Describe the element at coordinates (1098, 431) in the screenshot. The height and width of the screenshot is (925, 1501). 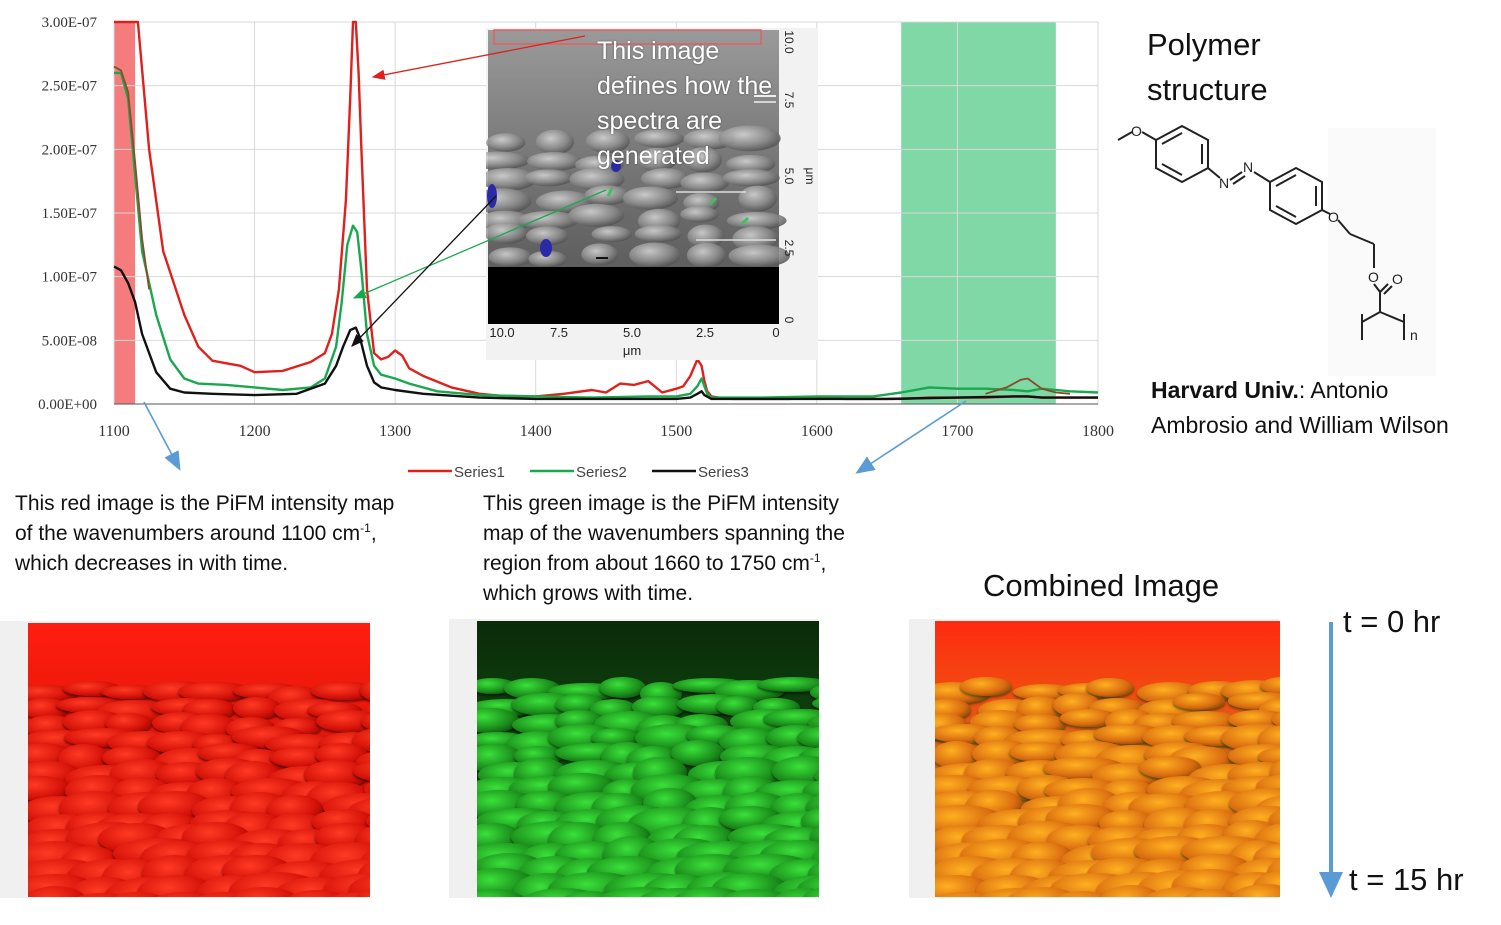
I see `x-tick-label: 1800` at that location.